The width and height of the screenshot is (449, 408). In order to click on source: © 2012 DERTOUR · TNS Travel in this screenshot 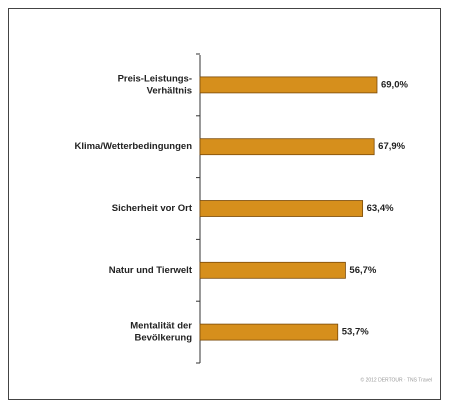, I will do `click(396, 379)`.